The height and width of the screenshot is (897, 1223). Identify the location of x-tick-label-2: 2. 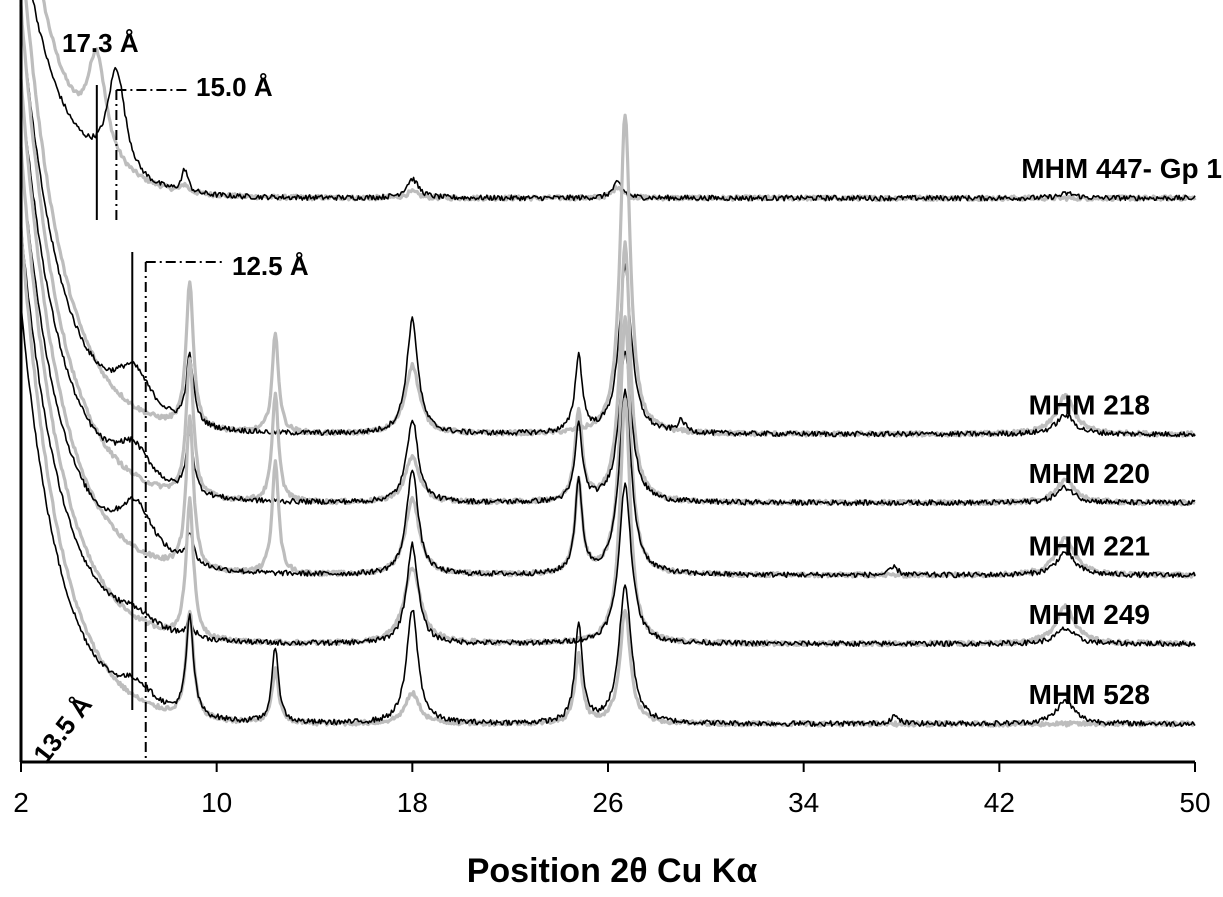
(21, 802).